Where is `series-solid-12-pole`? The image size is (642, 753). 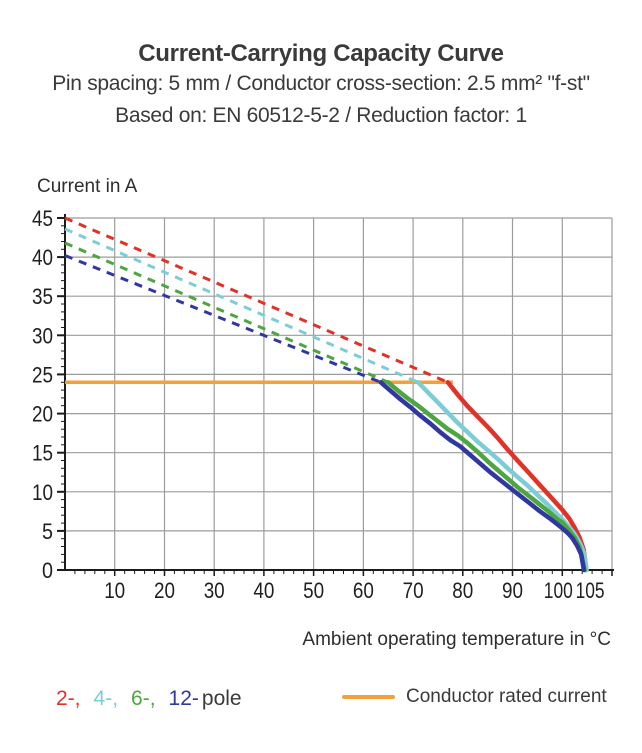 series-solid-12-pole is located at coordinates (482, 476).